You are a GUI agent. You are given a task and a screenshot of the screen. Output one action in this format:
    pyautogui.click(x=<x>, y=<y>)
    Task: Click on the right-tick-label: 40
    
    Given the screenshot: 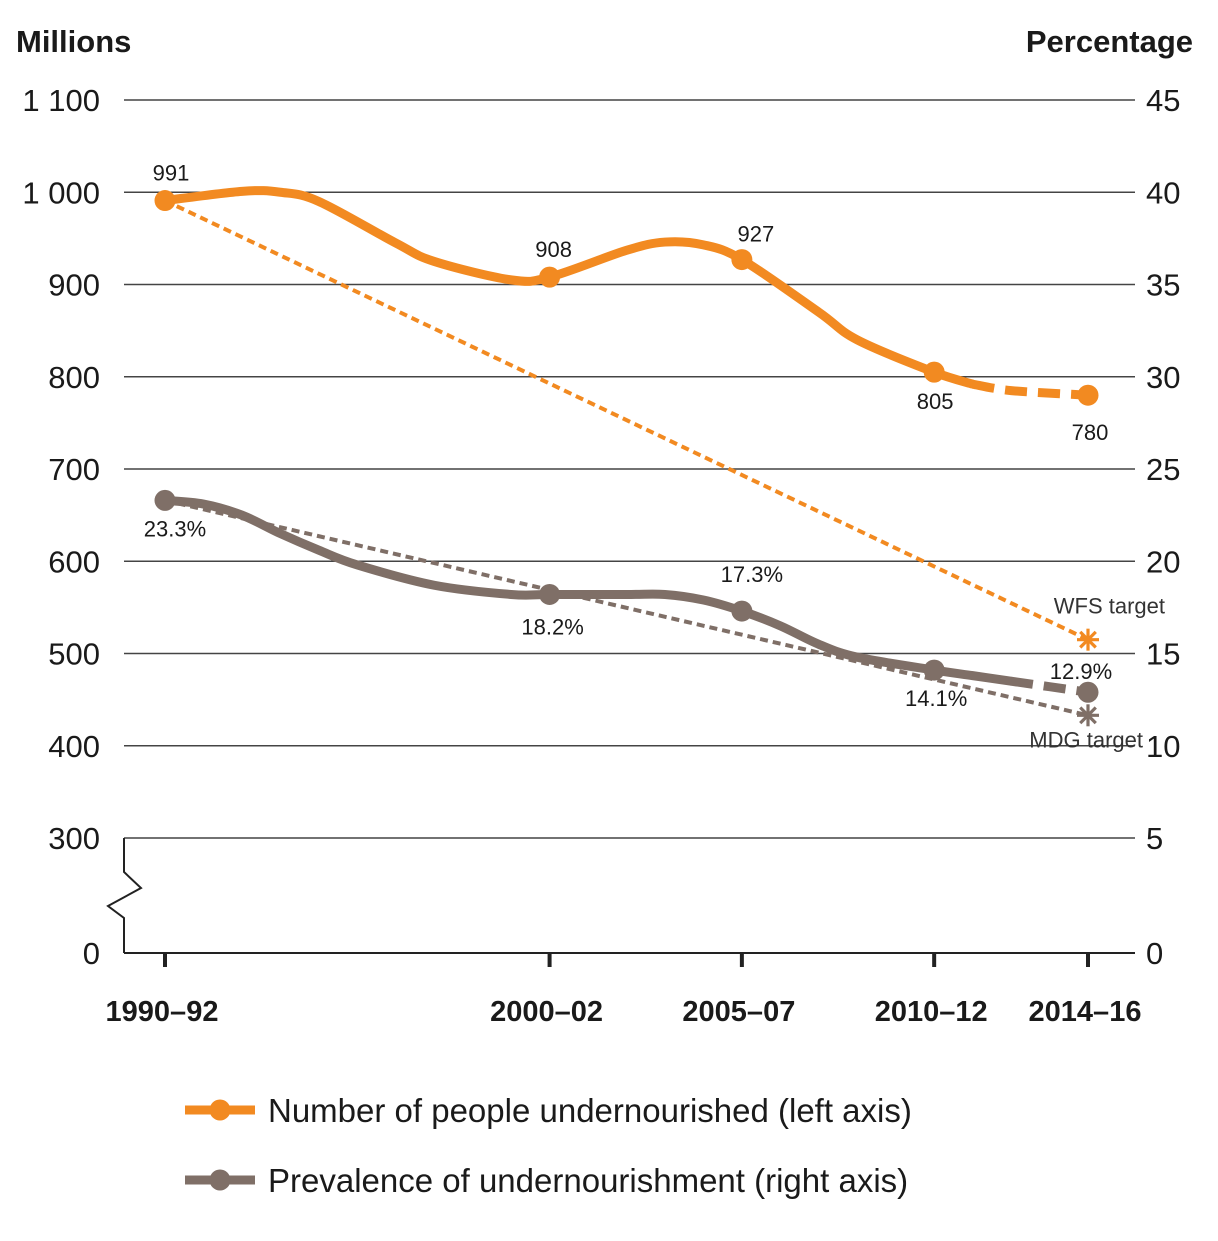 What is the action you would take?
    pyautogui.click(x=1163, y=192)
    